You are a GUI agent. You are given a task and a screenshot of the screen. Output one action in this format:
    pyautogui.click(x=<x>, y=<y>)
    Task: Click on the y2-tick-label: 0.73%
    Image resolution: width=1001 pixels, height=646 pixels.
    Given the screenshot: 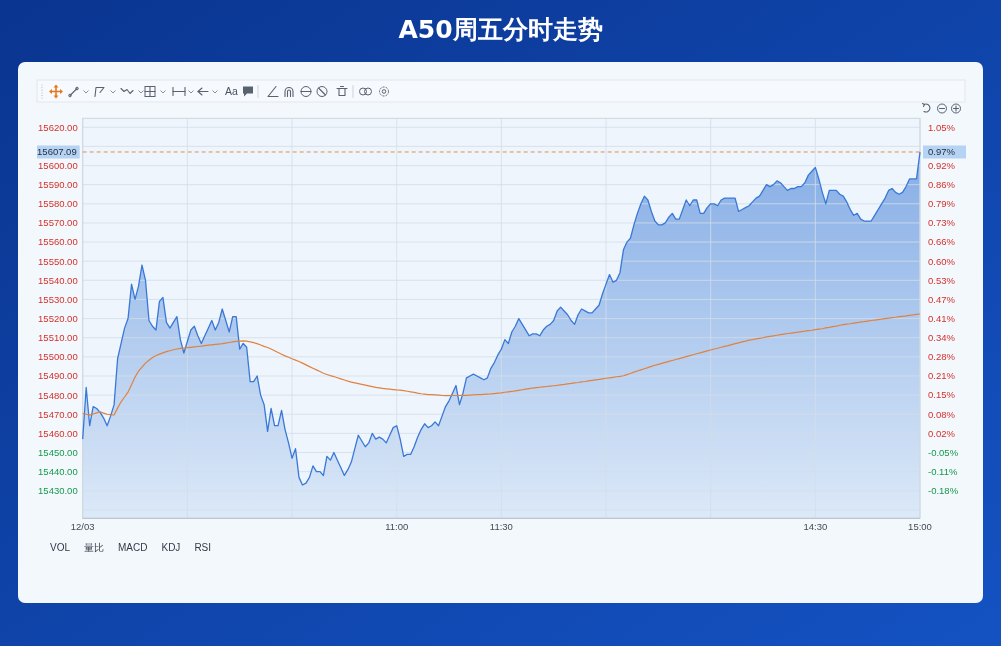 What is the action you would take?
    pyautogui.click(x=942, y=223)
    